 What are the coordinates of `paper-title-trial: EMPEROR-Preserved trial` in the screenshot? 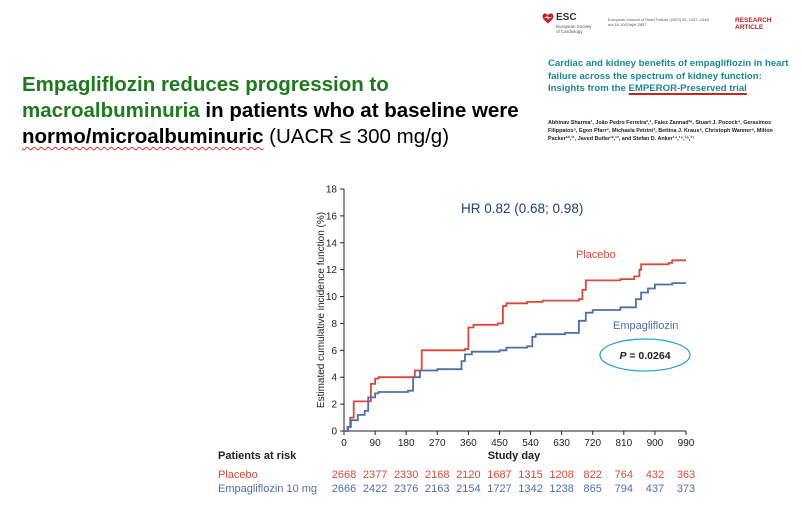 It's located at (687, 88).